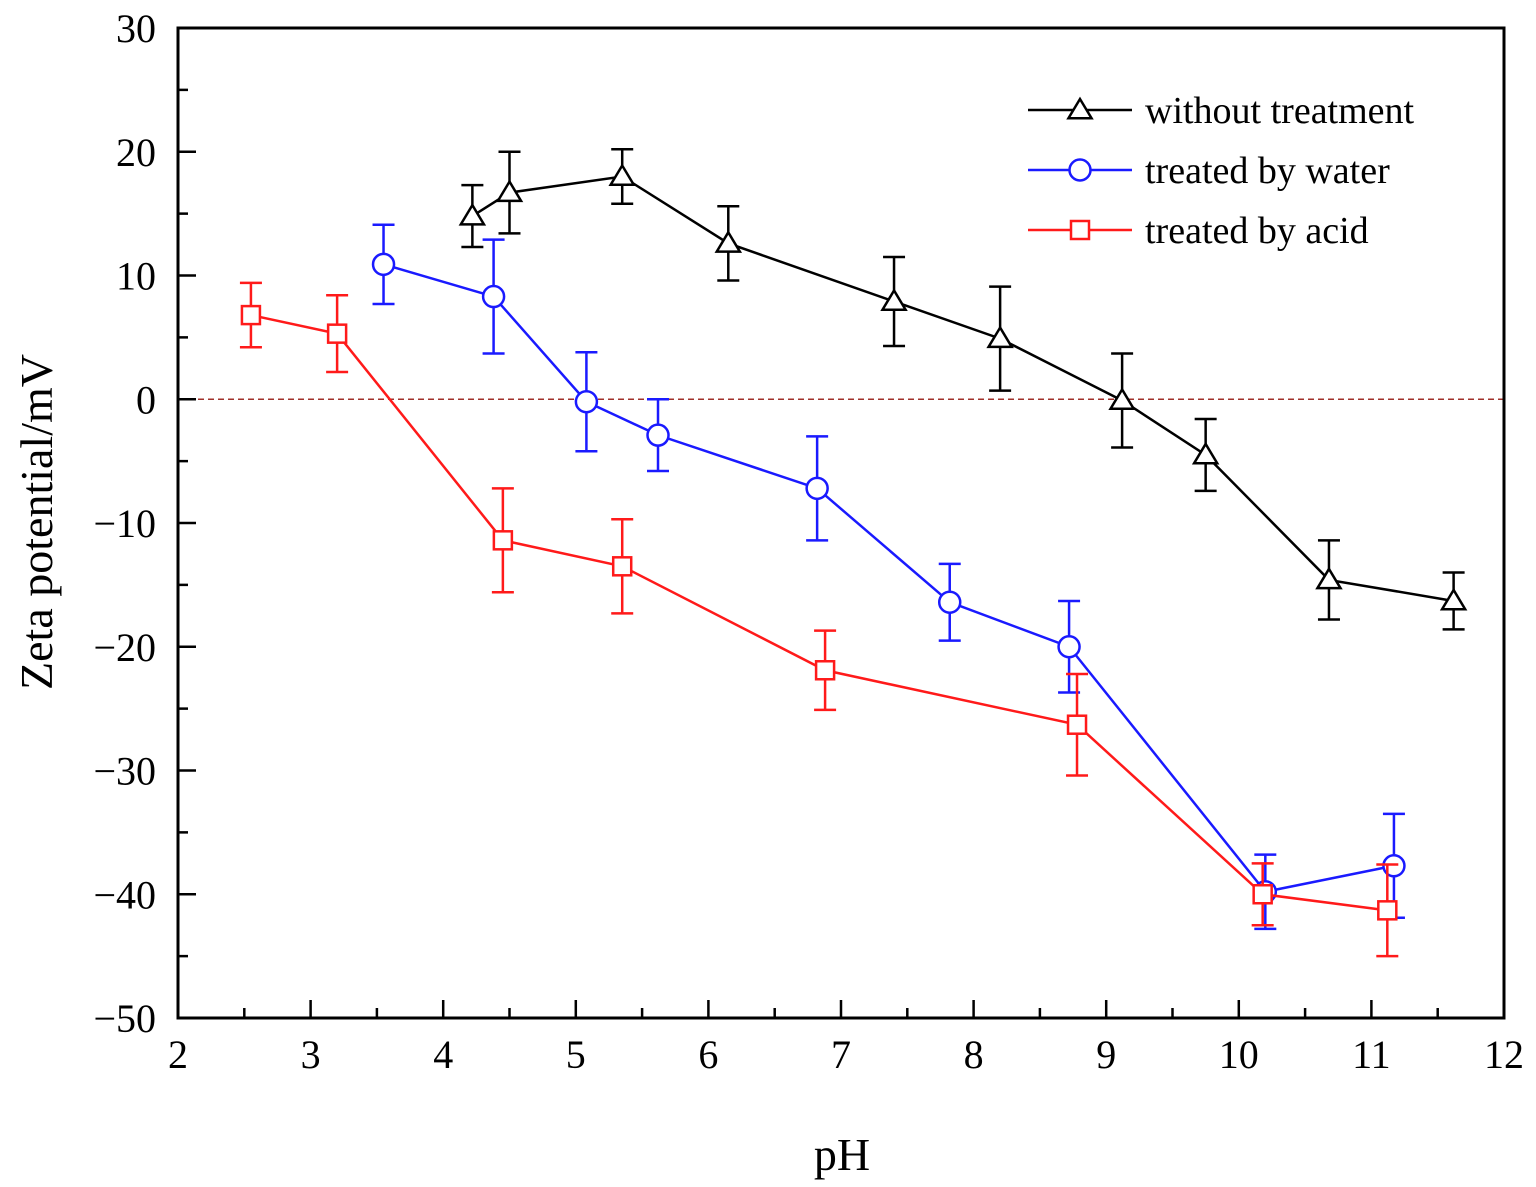 The width and height of the screenshot is (1536, 1187). I want to click on y-tick-label: −50, so click(124, 1018).